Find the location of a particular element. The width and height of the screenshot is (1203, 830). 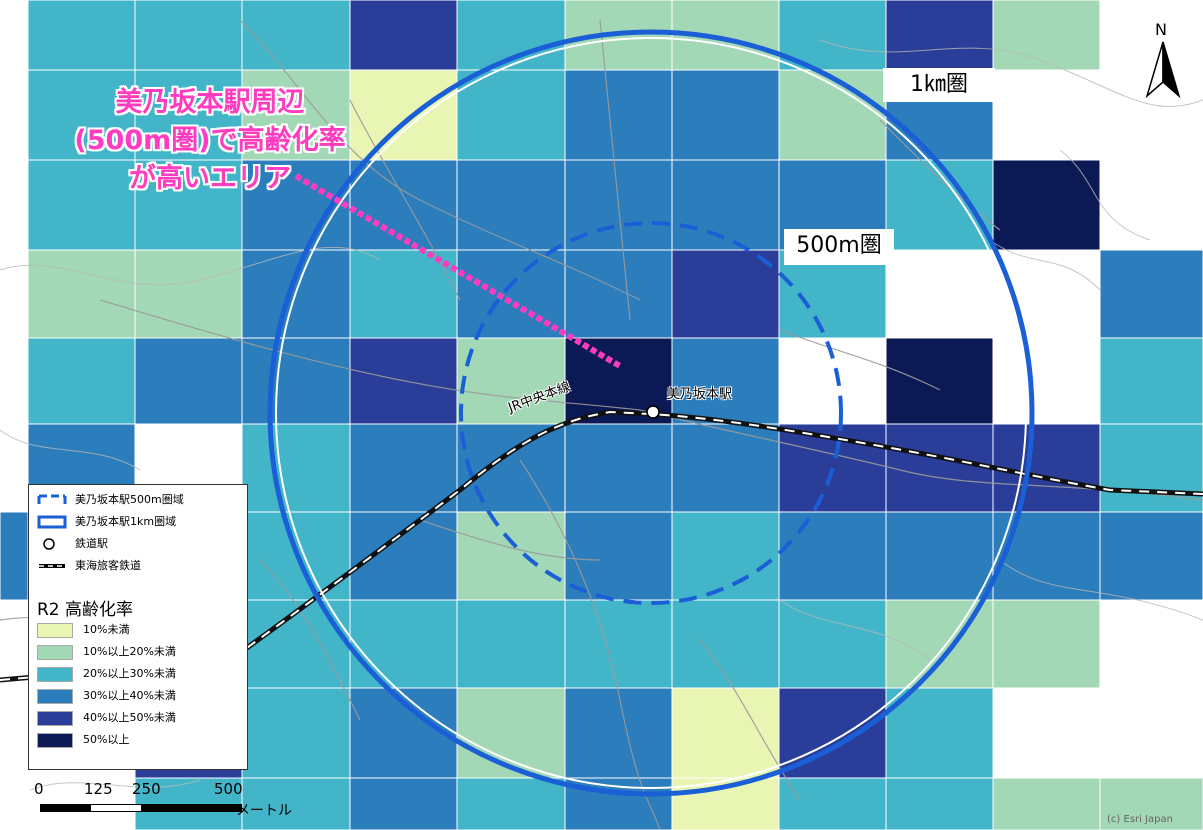

legend-item-500m: 美乃坂本駅500m圏域 is located at coordinates (110, 500).